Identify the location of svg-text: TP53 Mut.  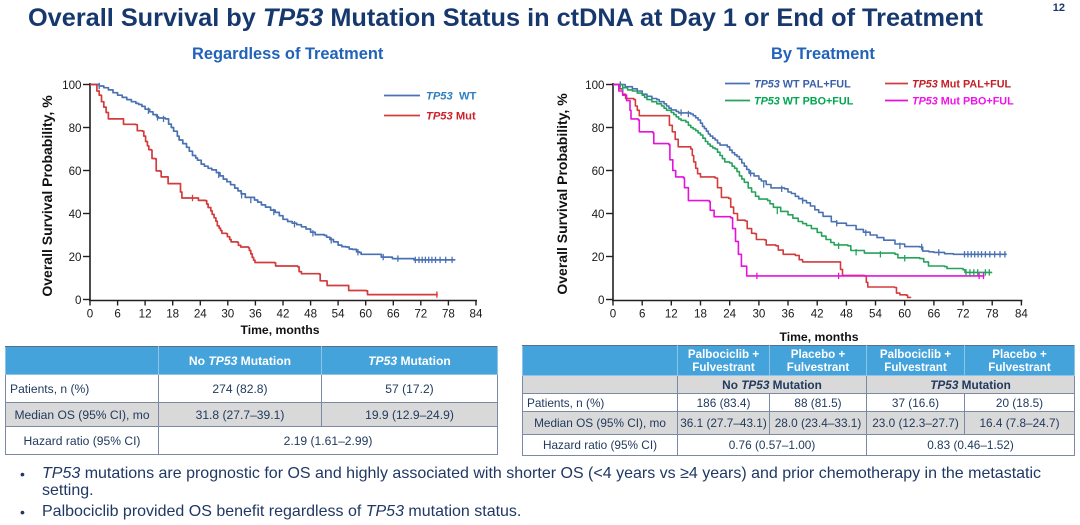
(451, 117).